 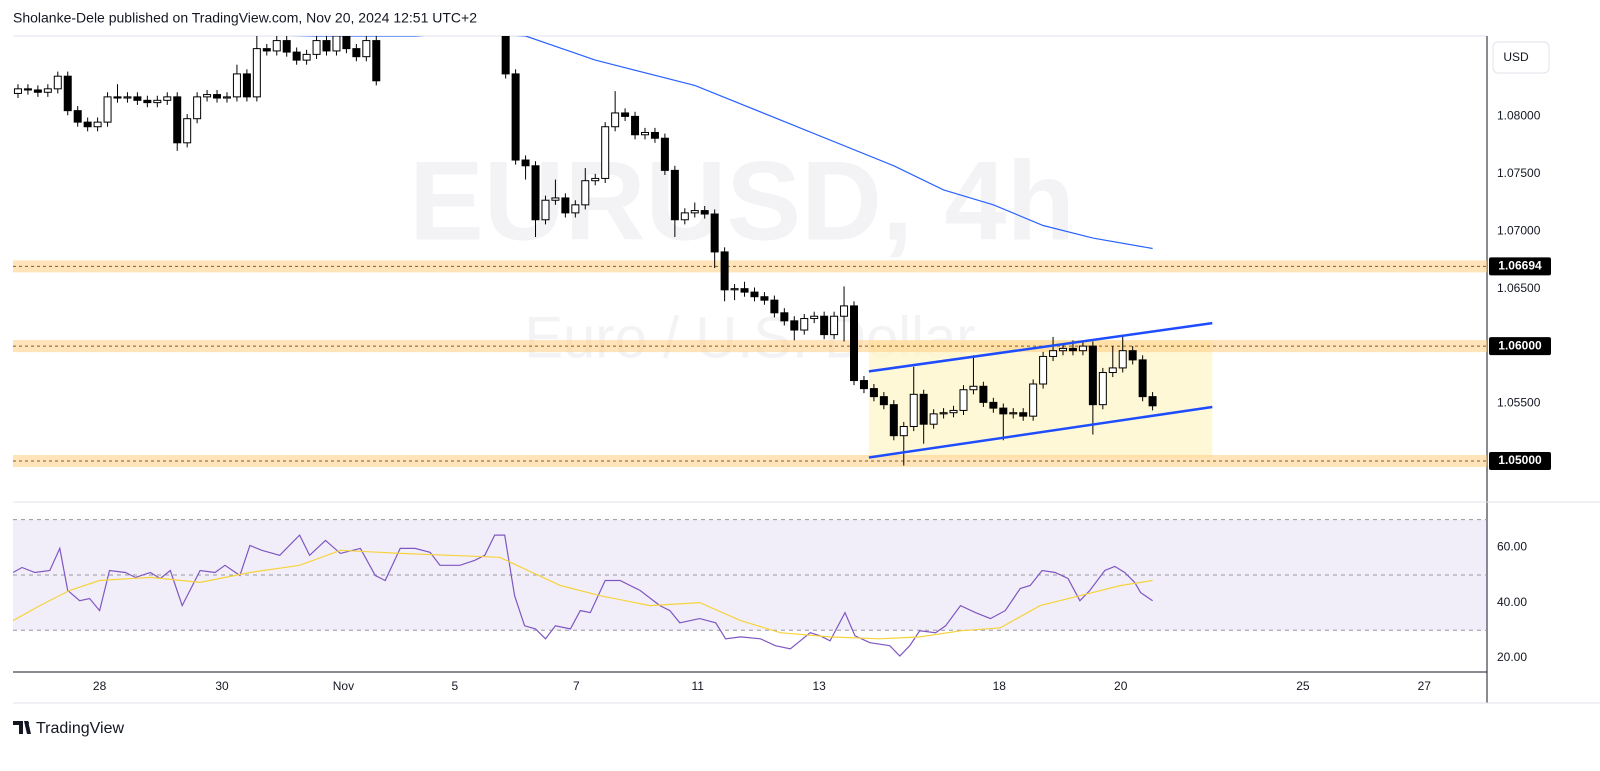 What do you see at coordinates (721, 143) in the screenshot?
I see `moving-average` at bounding box center [721, 143].